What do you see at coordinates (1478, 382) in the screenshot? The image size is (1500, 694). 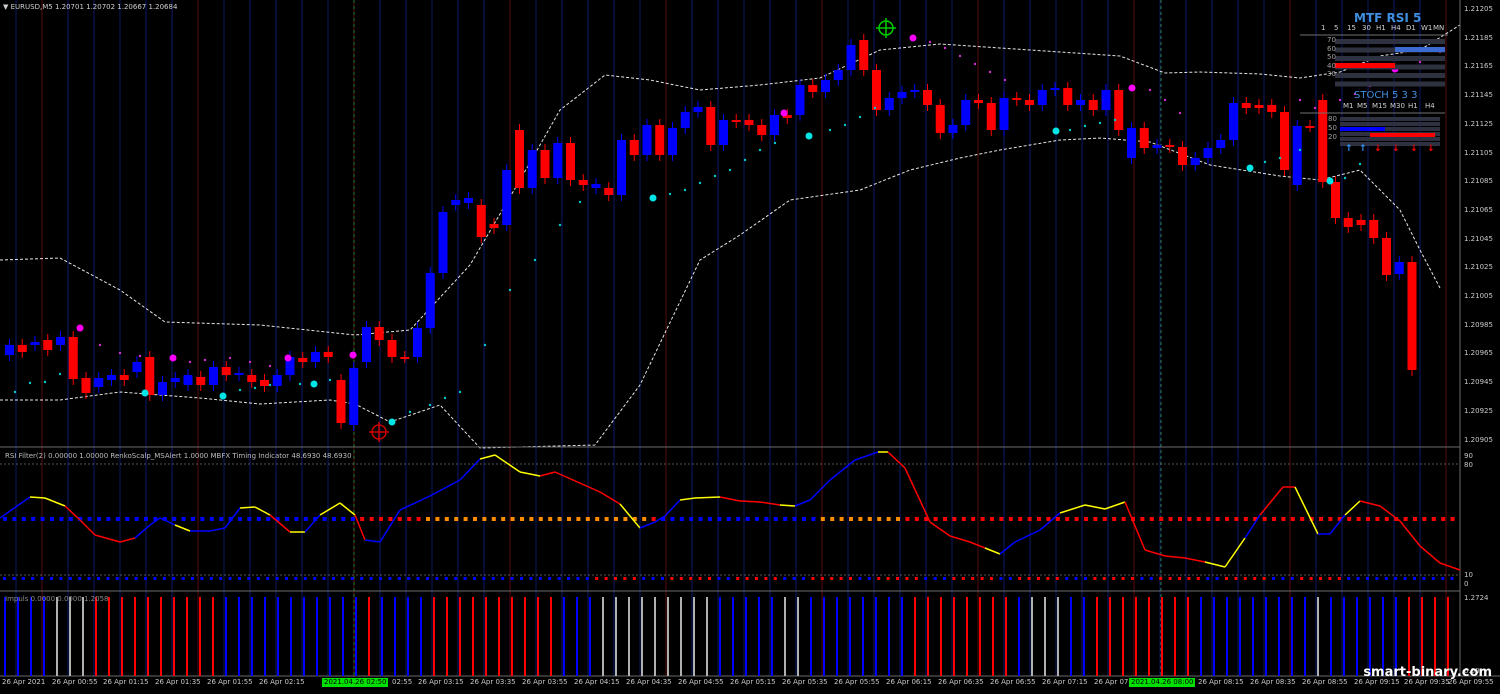 I see `price-tick: 1.20945` at bounding box center [1478, 382].